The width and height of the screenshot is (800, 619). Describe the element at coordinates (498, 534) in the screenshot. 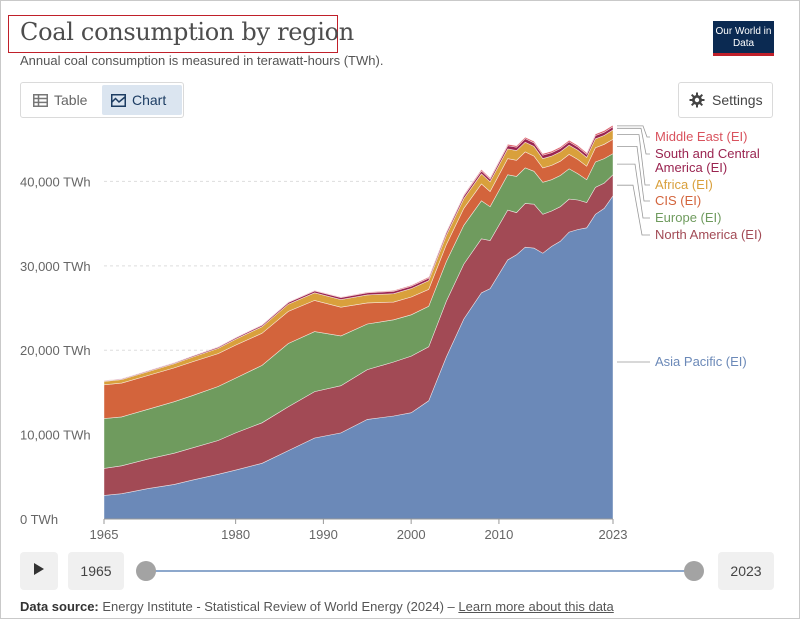

I see `x-tick-label: 2010` at that location.